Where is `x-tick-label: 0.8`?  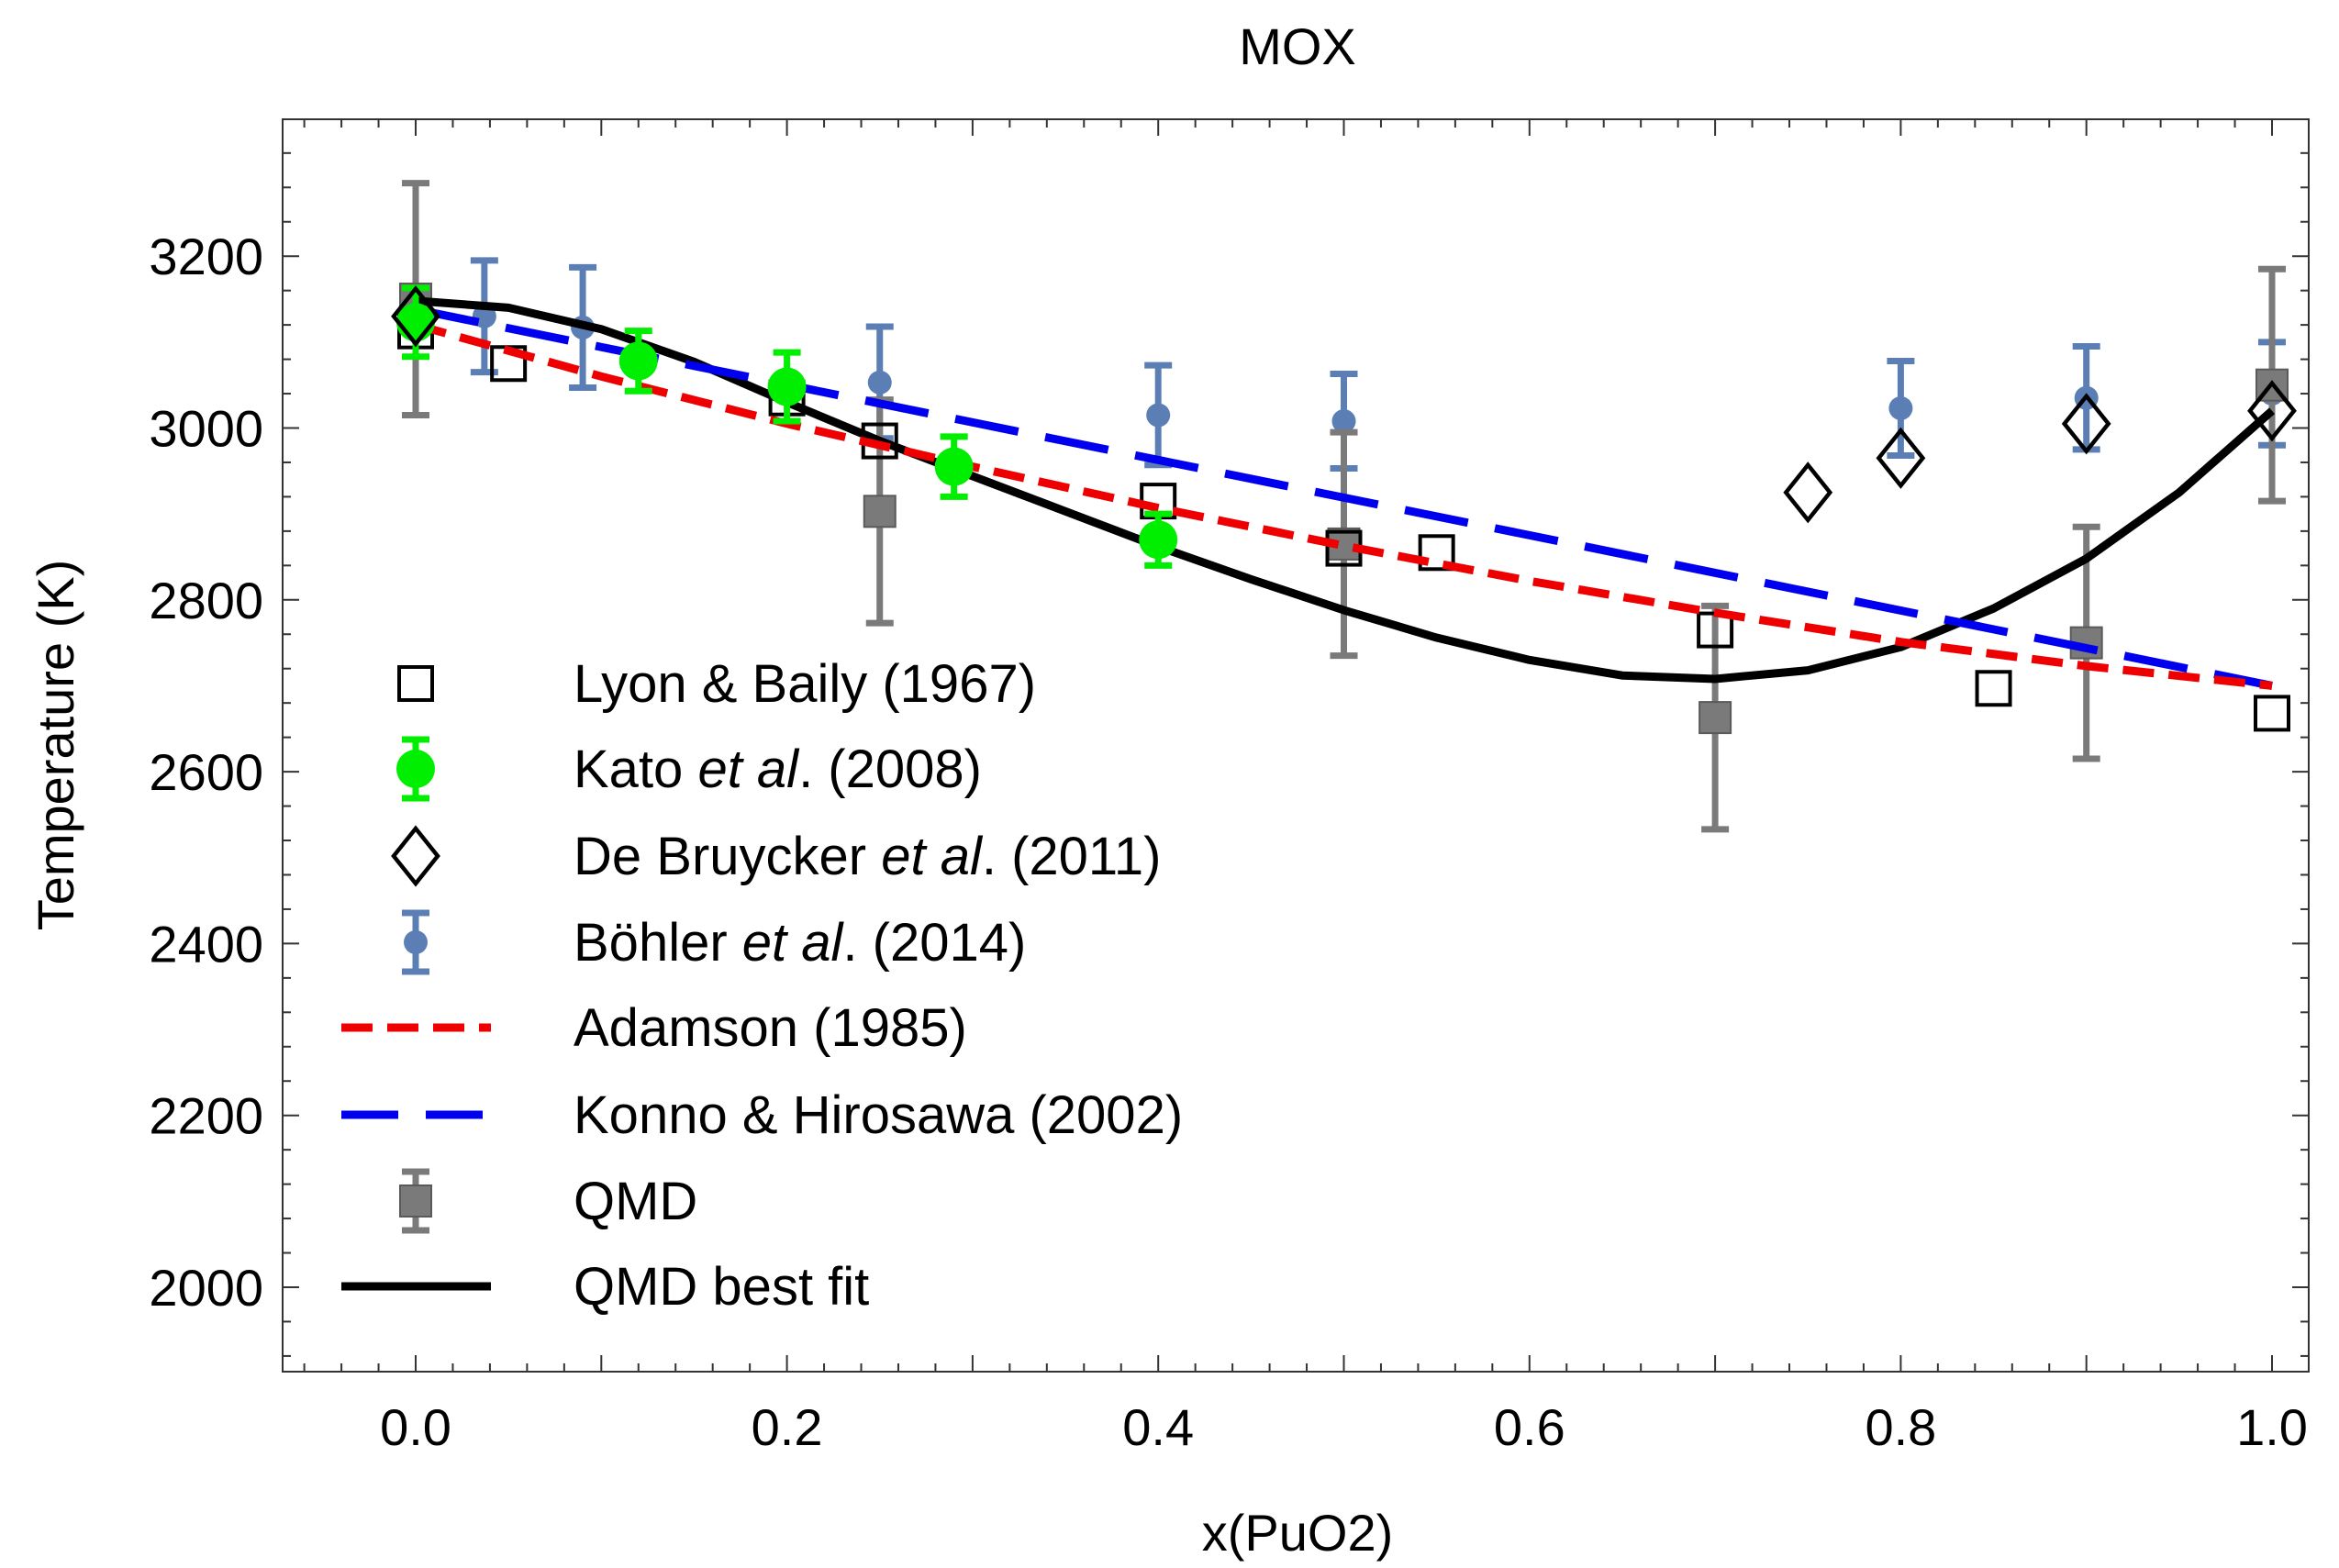
x-tick-label: 0.8 is located at coordinates (1900, 1427).